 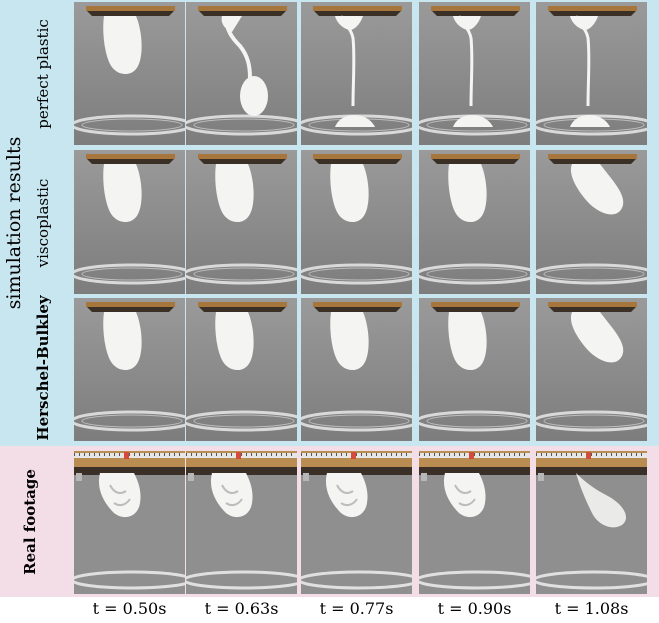 What do you see at coordinates (591, 608) in the screenshot?
I see `time-label: t = 1.08s` at bounding box center [591, 608].